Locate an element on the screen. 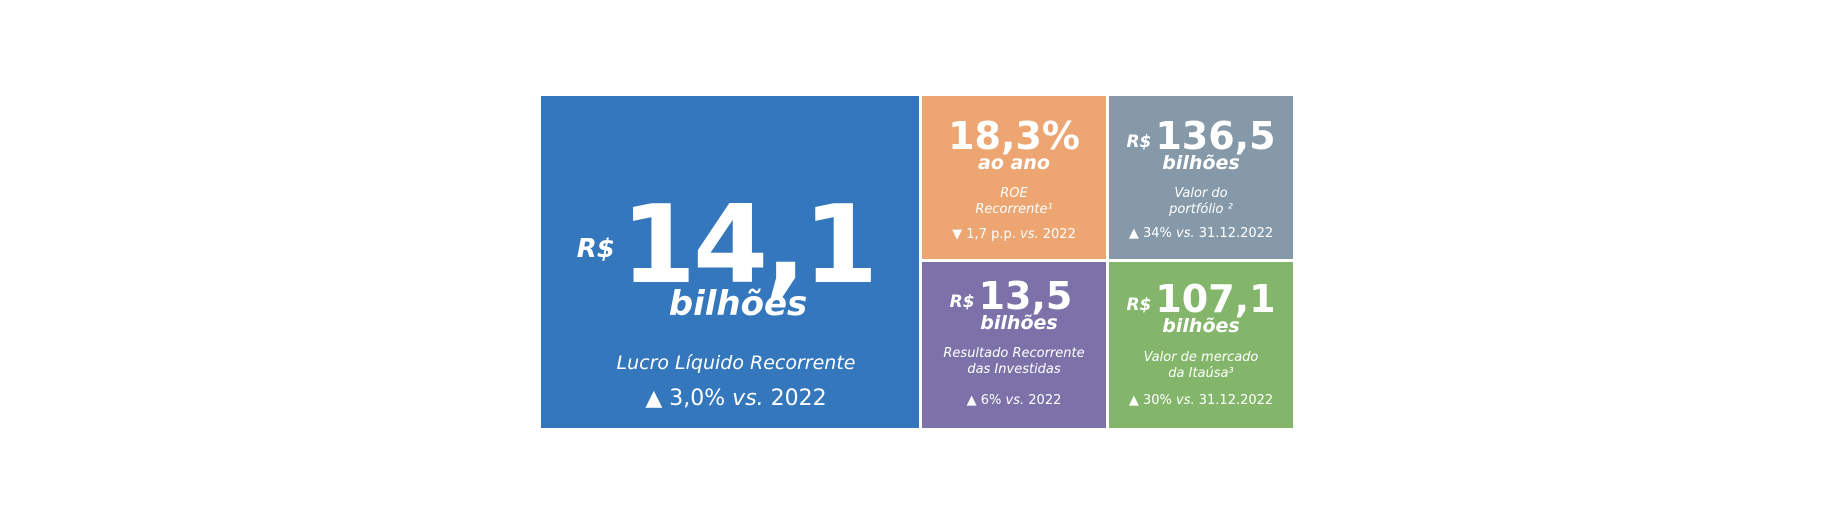 The width and height of the screenshot is (1830, 523). investees-label-line2: das Investidas is located at coordinates (1014, 370).